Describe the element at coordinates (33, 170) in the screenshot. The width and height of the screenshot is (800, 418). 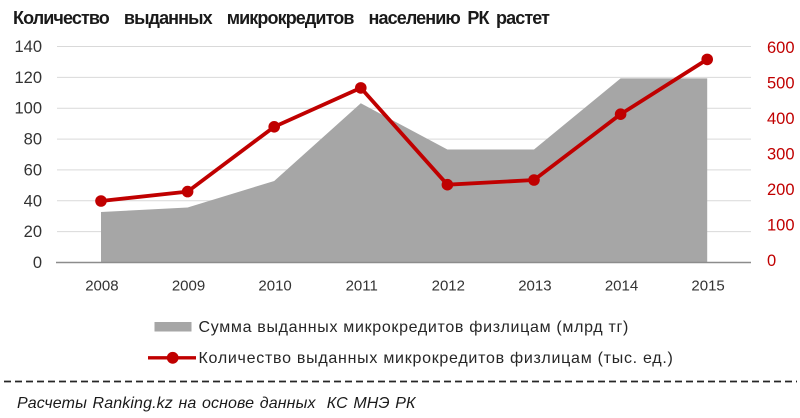
I see `svg-text: 60` at that location.